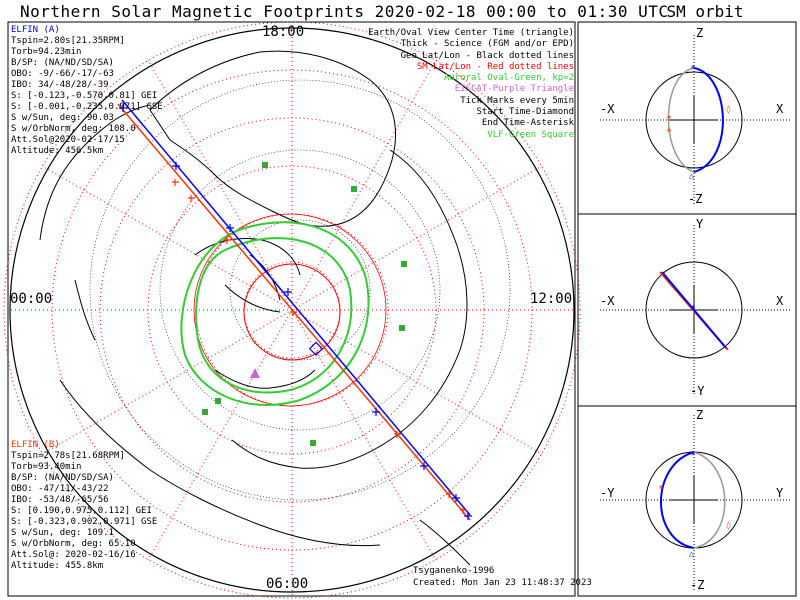  What do you see at coordinates (514, 89) in the screenshot?
I see `legend-item: EISCAT-Purple Triangle` at bounding box center [514, 89].